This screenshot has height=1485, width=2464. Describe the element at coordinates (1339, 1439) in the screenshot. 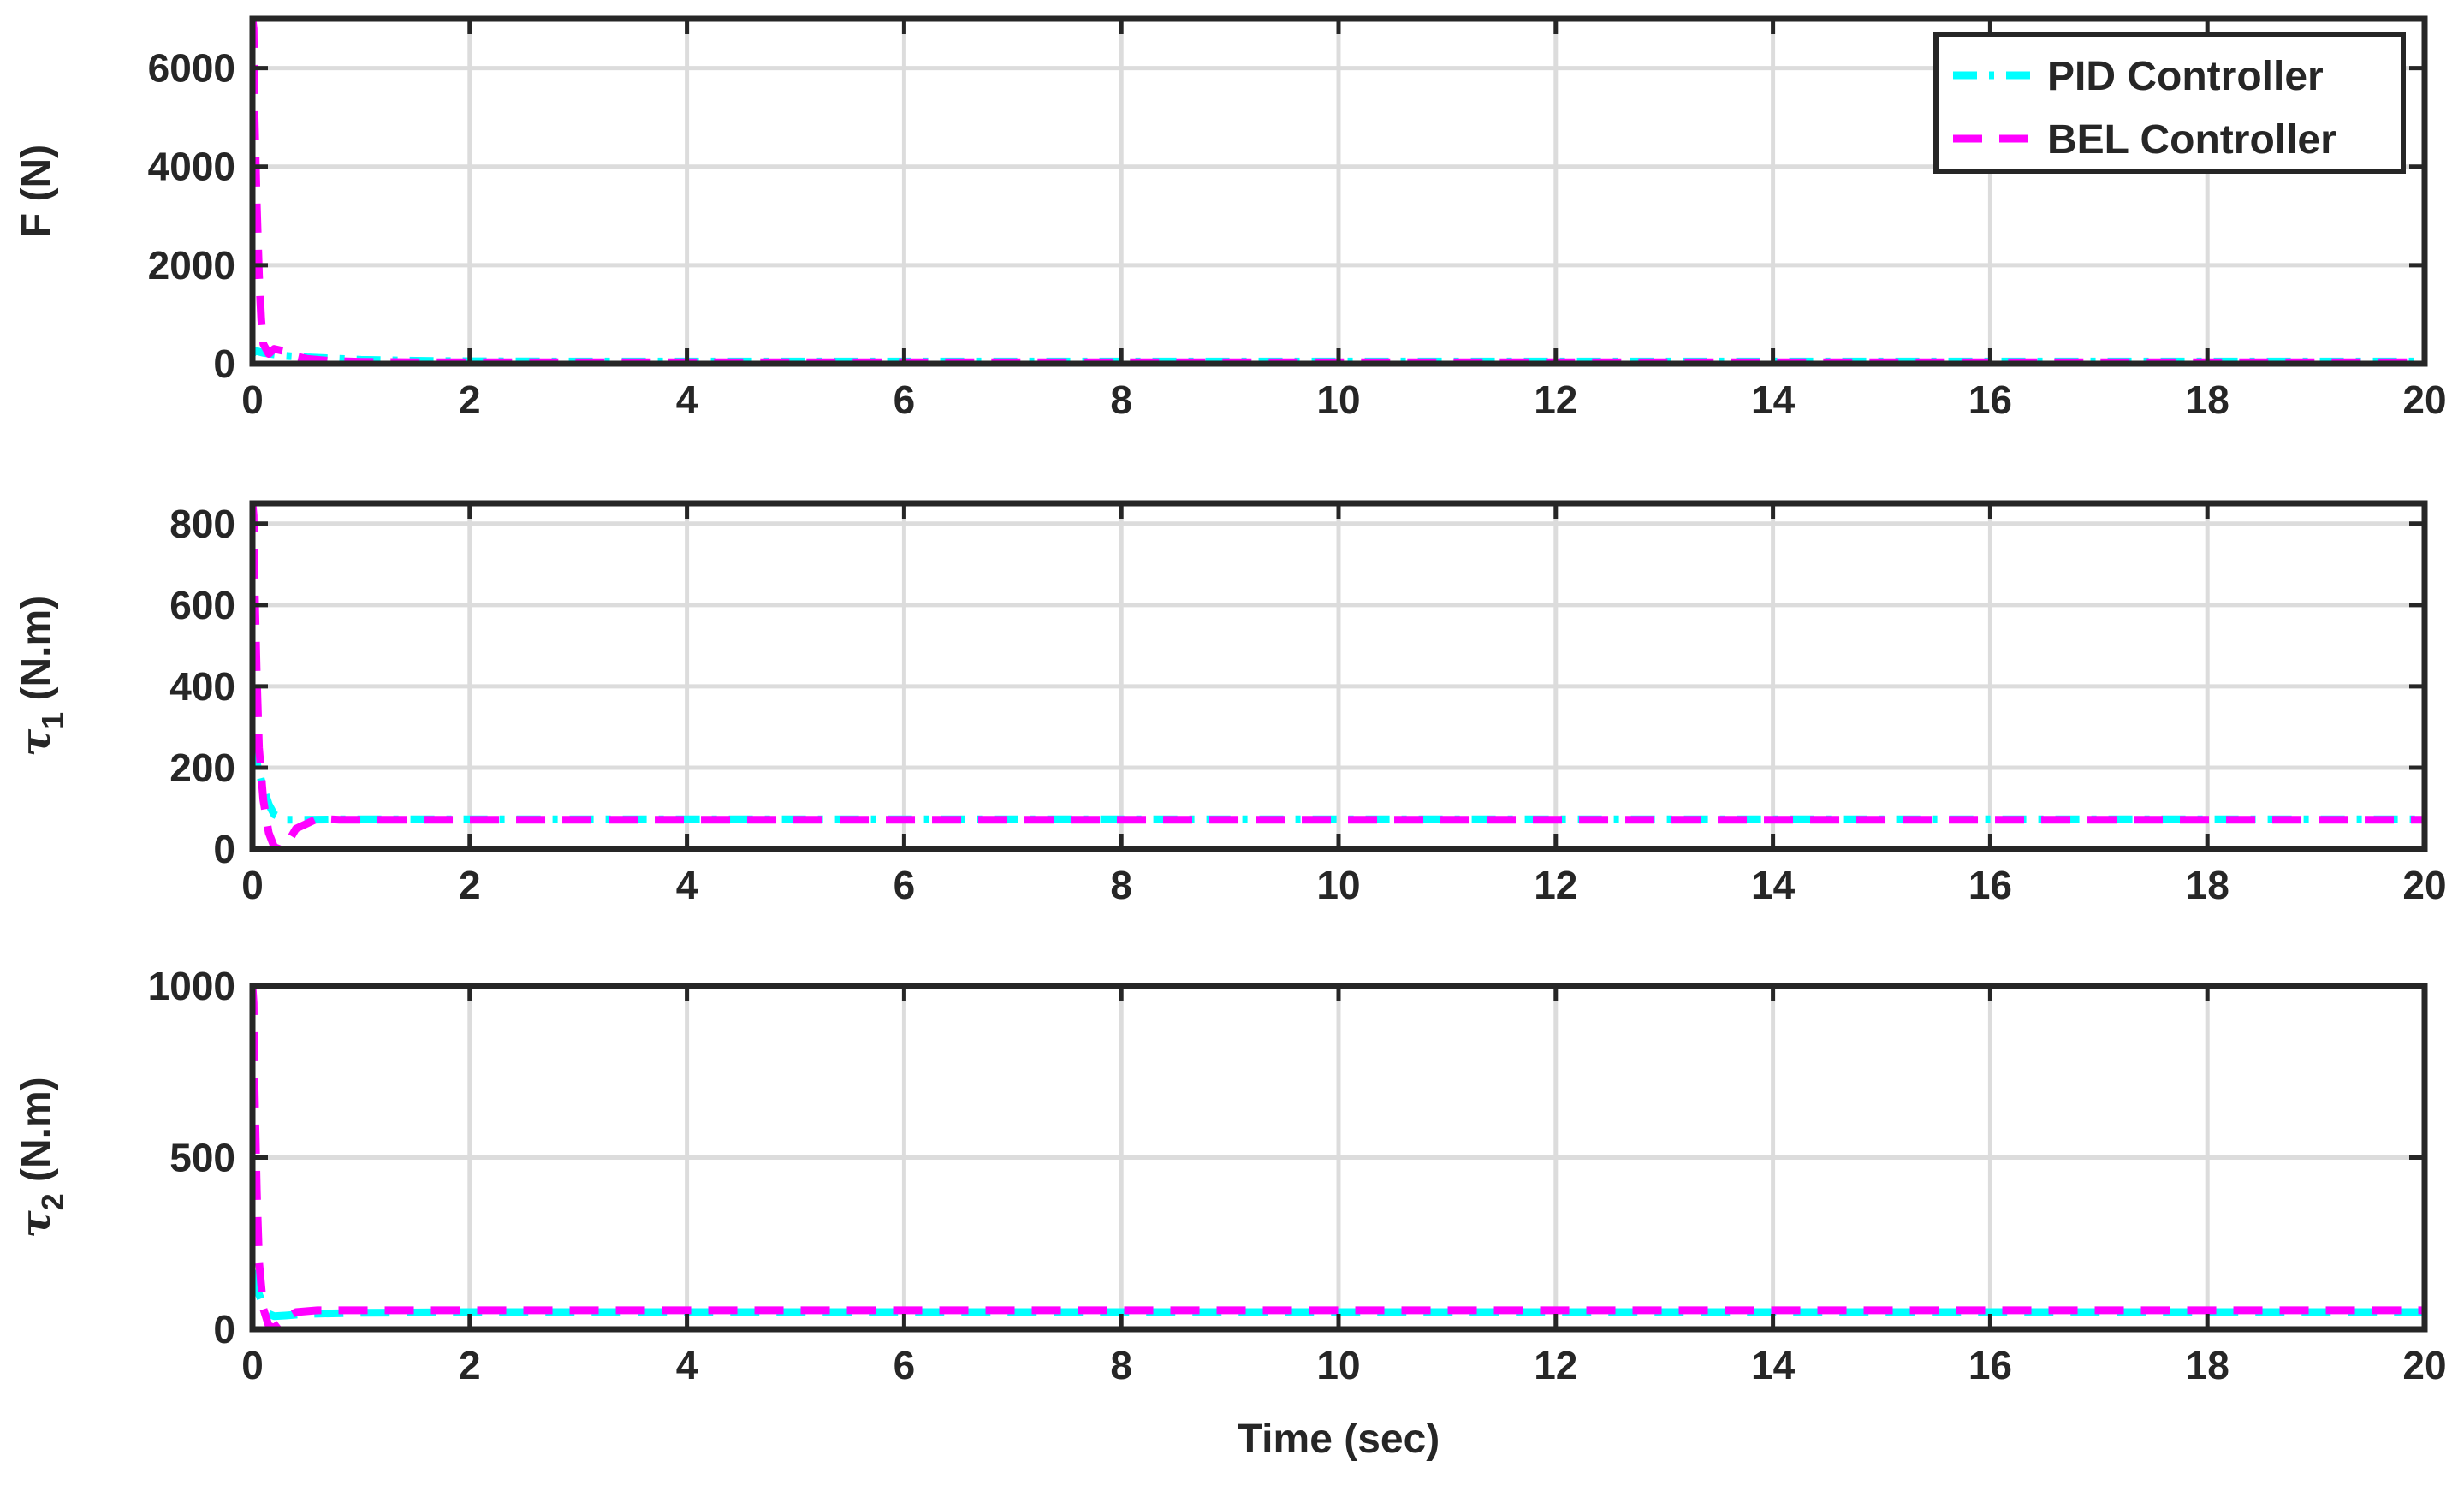

I see `x-axis-label: Time (sec)` at that location.